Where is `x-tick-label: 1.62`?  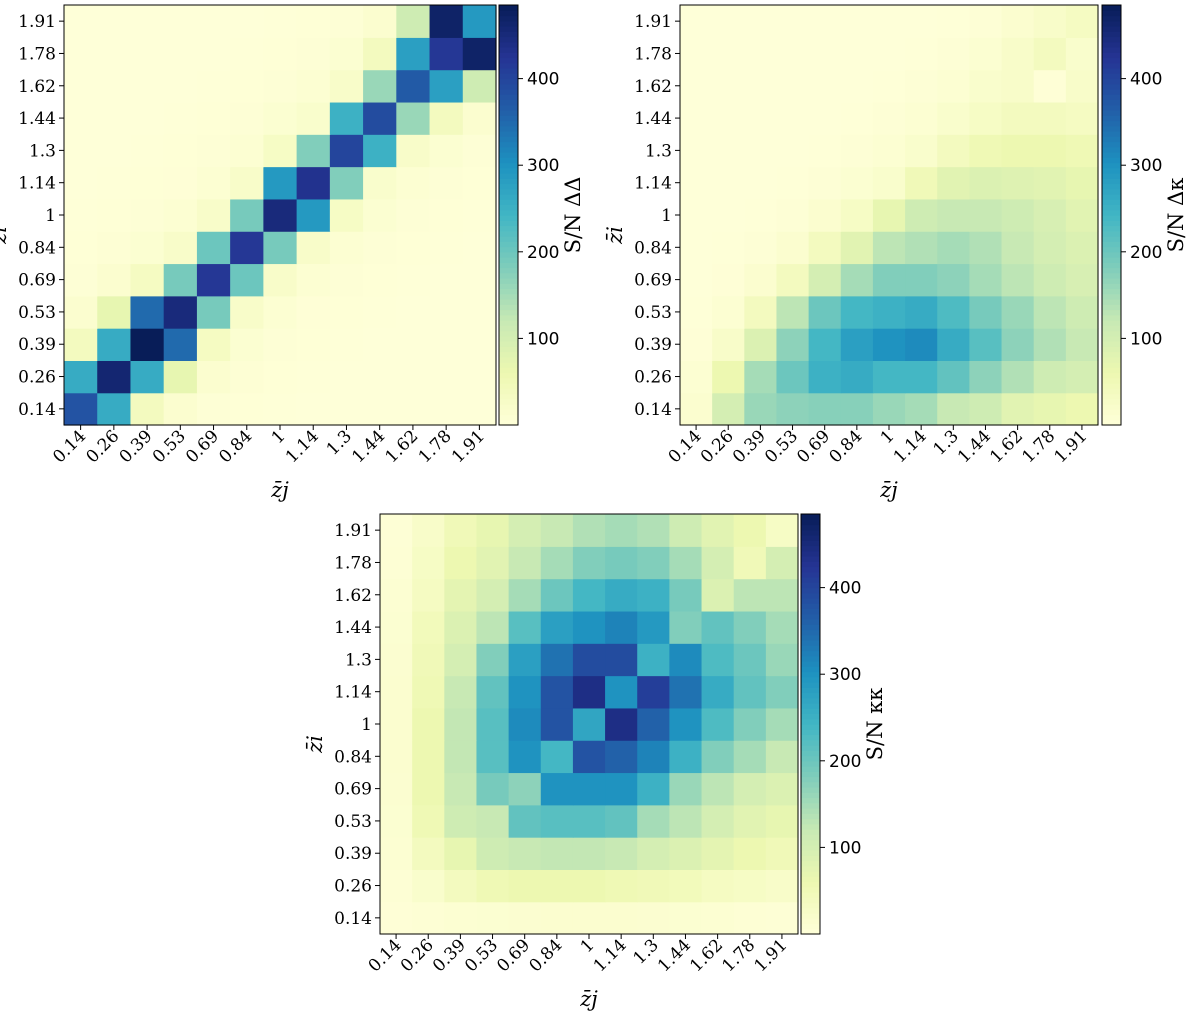
x-tick-label: 1.62 is located at coordinates (706, 955).